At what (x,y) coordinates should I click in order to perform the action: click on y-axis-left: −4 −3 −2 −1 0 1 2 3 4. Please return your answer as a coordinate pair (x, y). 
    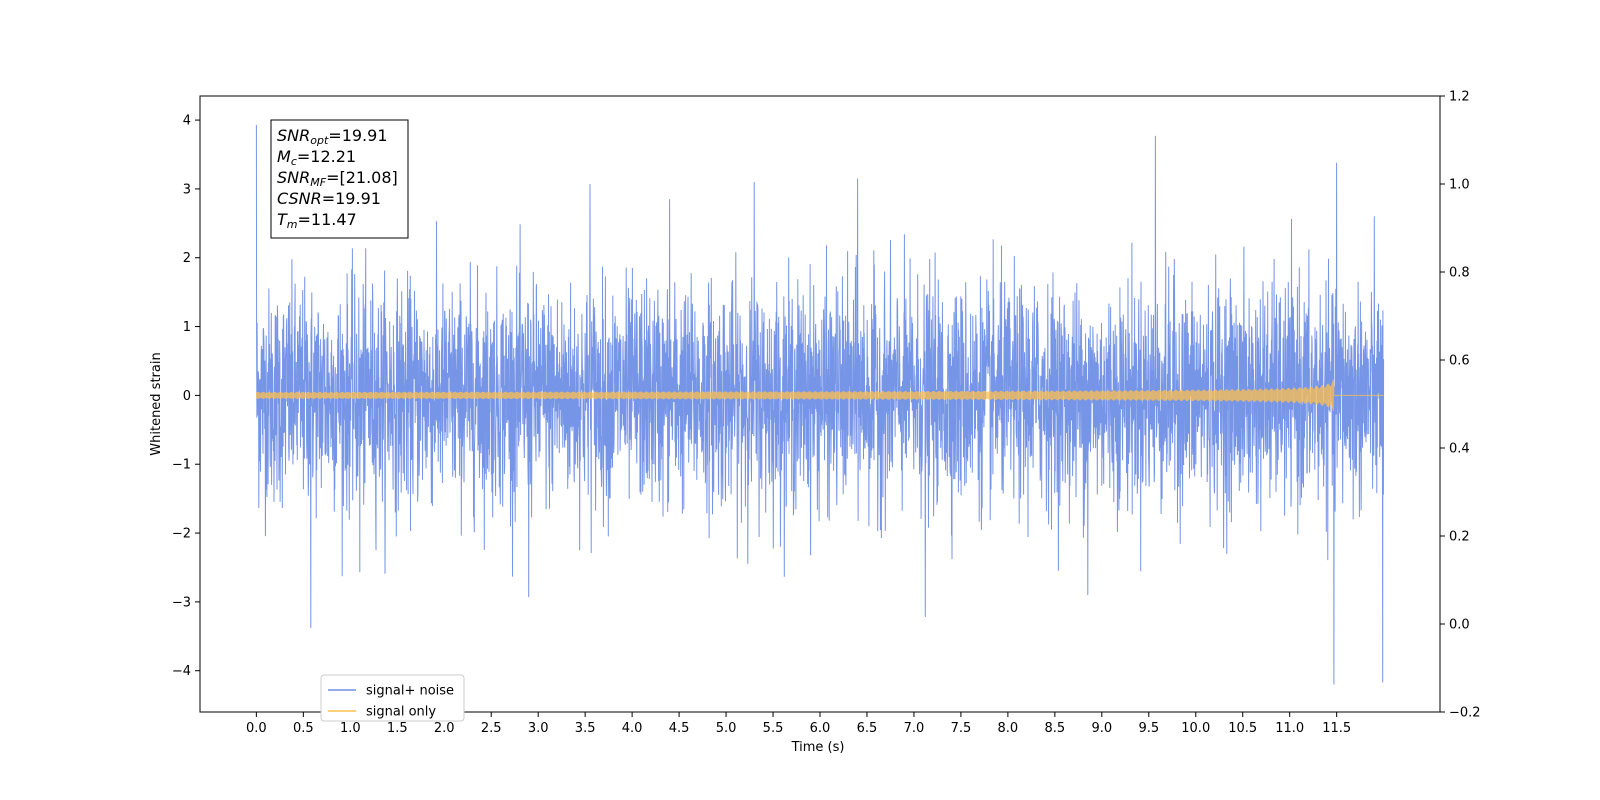
    Looking at the image, I should click on (186, 396).